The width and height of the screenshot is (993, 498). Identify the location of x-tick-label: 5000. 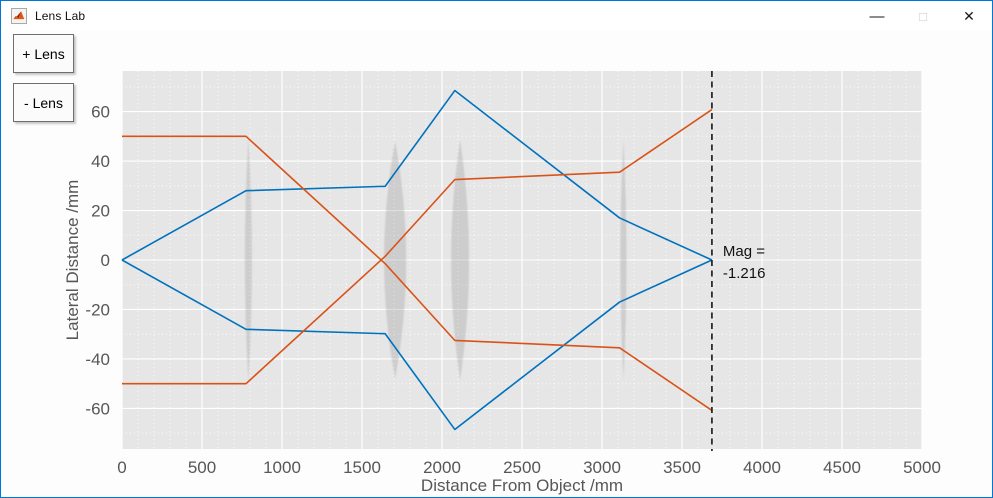
(922, 467).